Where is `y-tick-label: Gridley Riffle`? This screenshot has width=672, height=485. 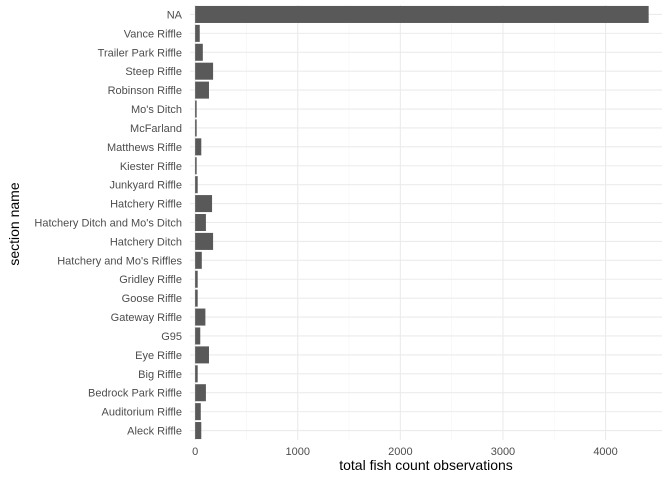 y-tick-label: Gridley Riffle is located at coordinates (150, 280).